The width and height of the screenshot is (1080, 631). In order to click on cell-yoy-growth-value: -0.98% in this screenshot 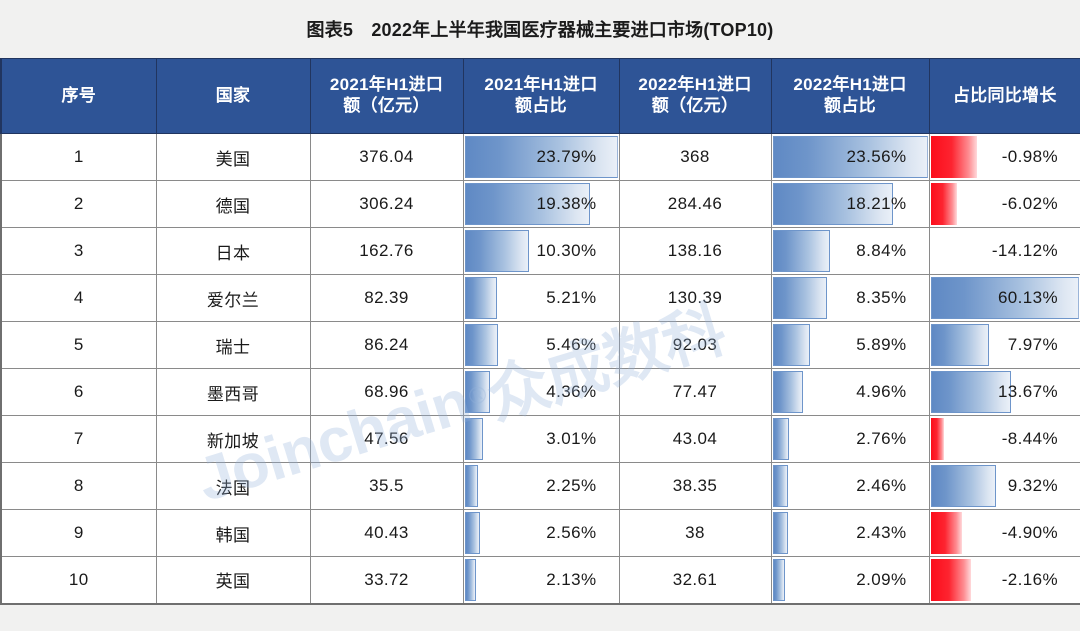, I will do `click(1029, 156)`.